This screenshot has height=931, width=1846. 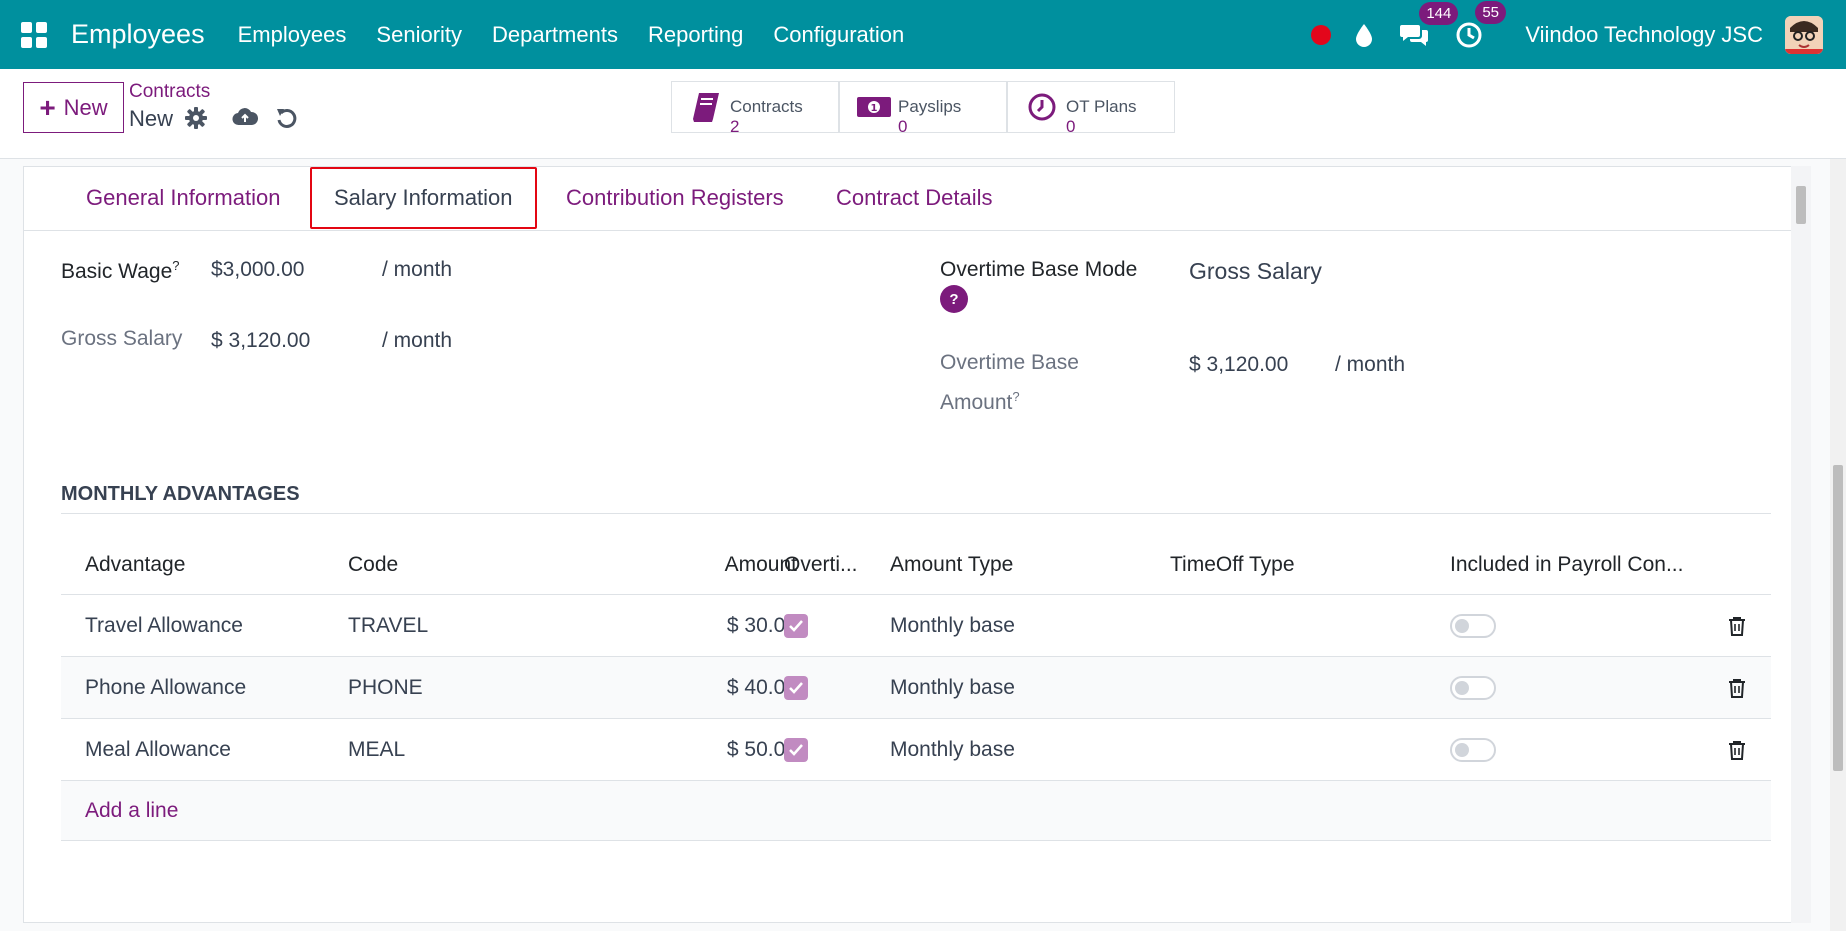 What do you see at coordinates (287, 120) in the screenshot?
I see `undo-icon` at bounding box center [287, 120].